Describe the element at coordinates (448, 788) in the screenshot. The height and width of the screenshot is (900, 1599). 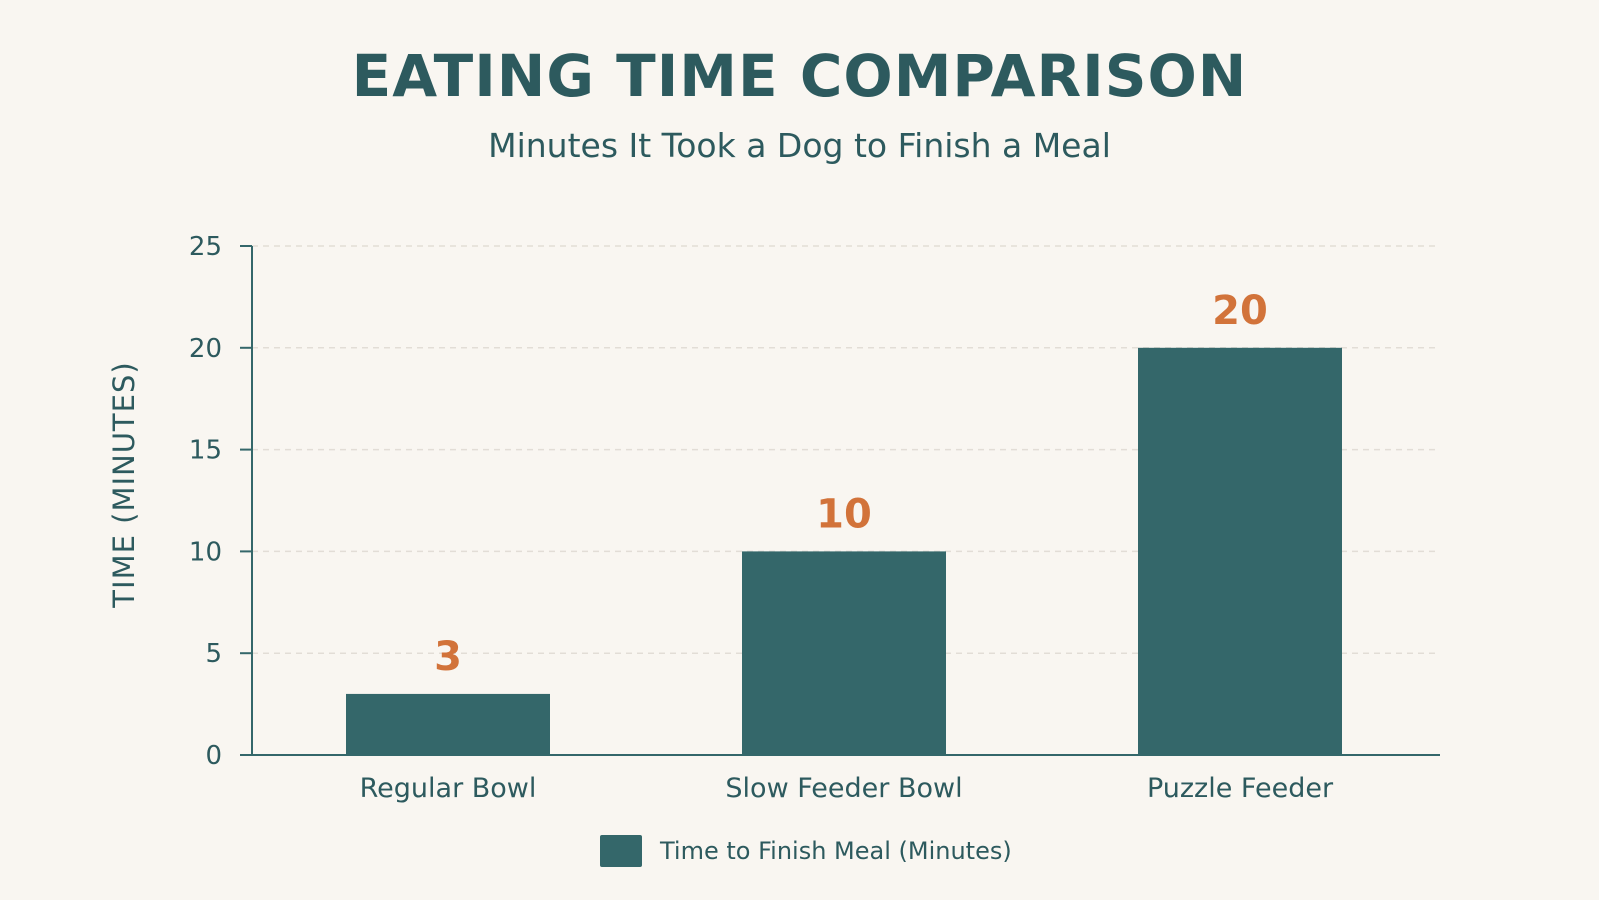
I see `x-tick-label: Regular Bowl` at that location.